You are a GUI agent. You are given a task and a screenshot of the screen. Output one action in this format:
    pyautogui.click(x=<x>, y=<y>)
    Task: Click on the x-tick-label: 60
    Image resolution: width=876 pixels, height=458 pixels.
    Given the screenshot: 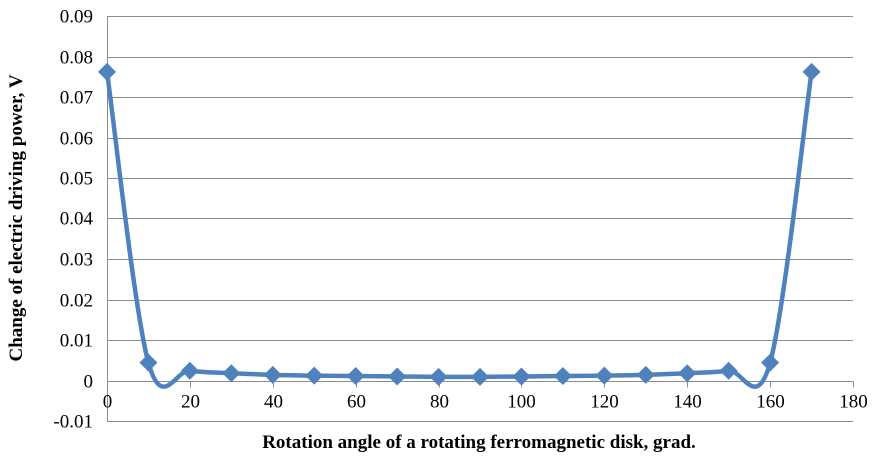 What is the action you would take?
    pyautogui.click(x=356, y=402)
    